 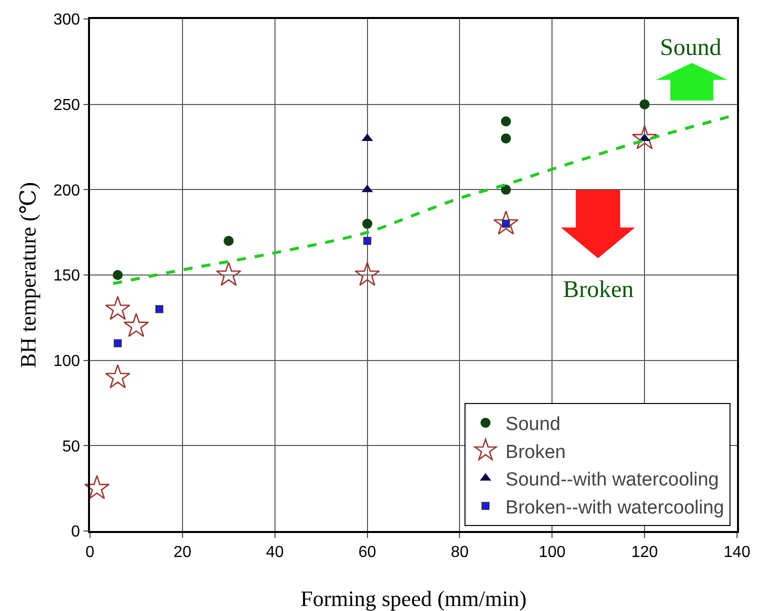 What do you see at coordinates (612, 480) in the screenshot?
I see `legend-label: Sound--with watercooling` at bounding box center [612, 480].